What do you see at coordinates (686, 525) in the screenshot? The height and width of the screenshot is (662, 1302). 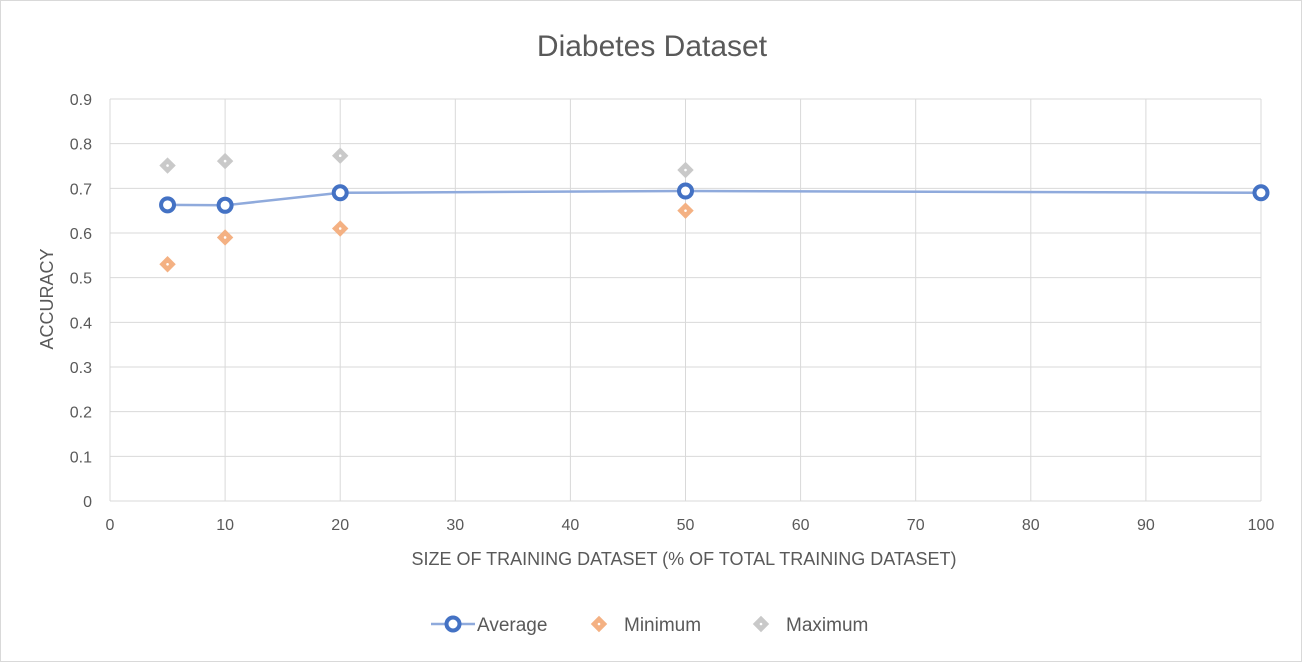 I see `x-tick-label: 50` at bounding box center [686, 525].